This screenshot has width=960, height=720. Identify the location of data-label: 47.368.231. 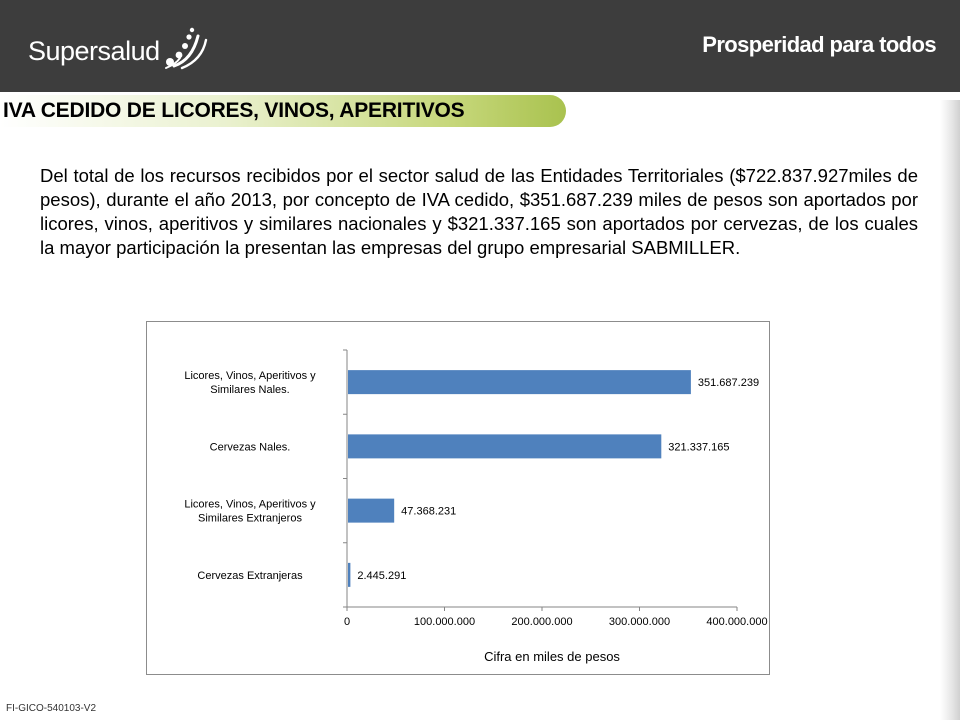
(428, 512).